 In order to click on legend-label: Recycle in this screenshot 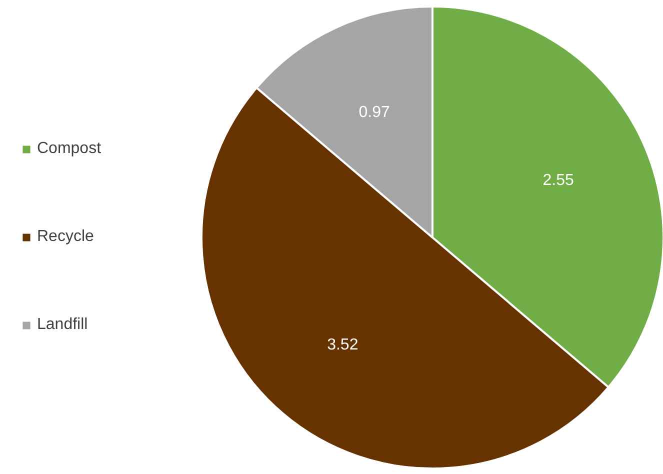, I will do `click(65, 237)`.